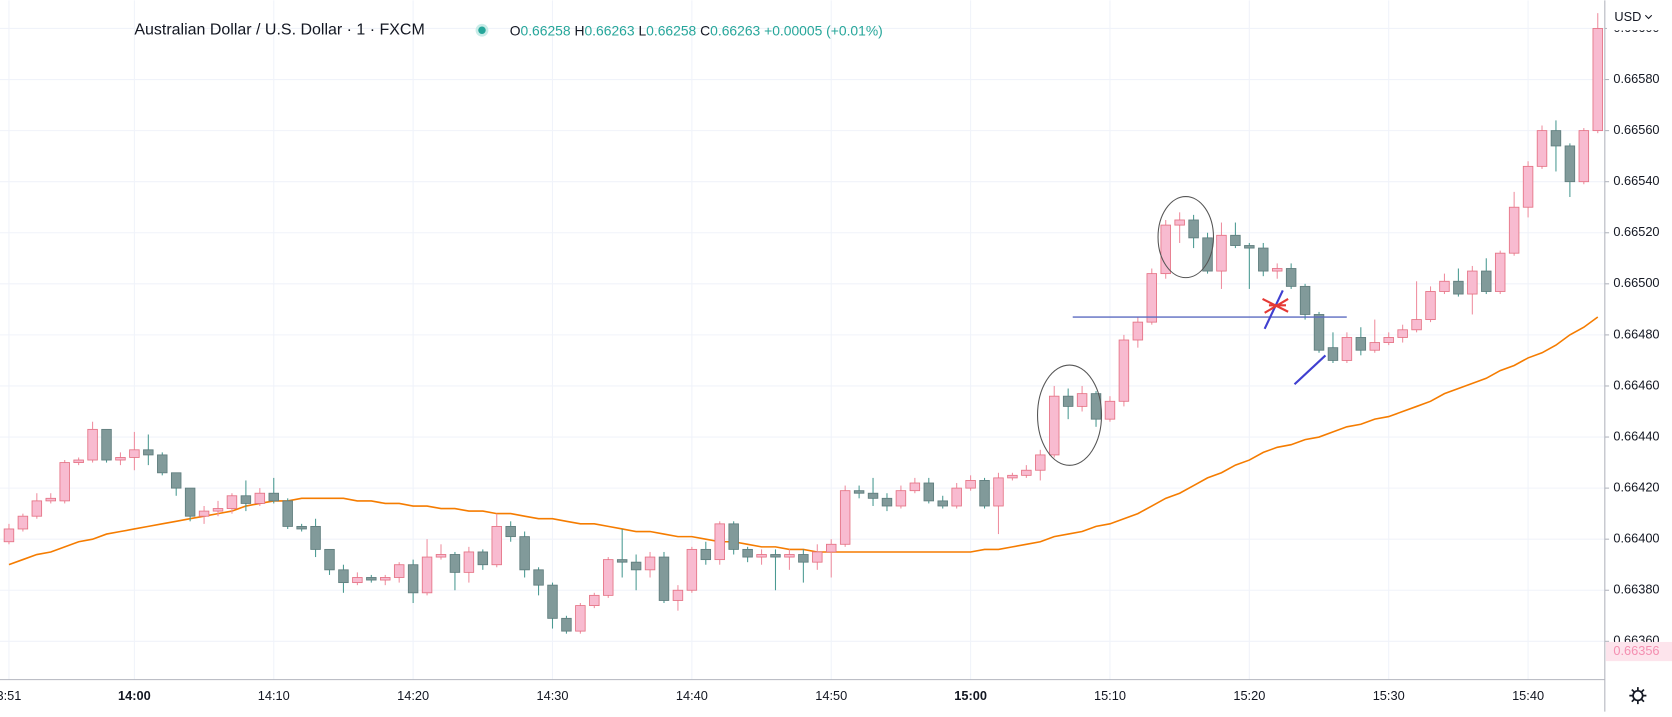 The image size is (1672, 717). I want to click on y-tick-label: 0.66500, so click(1636, 282).